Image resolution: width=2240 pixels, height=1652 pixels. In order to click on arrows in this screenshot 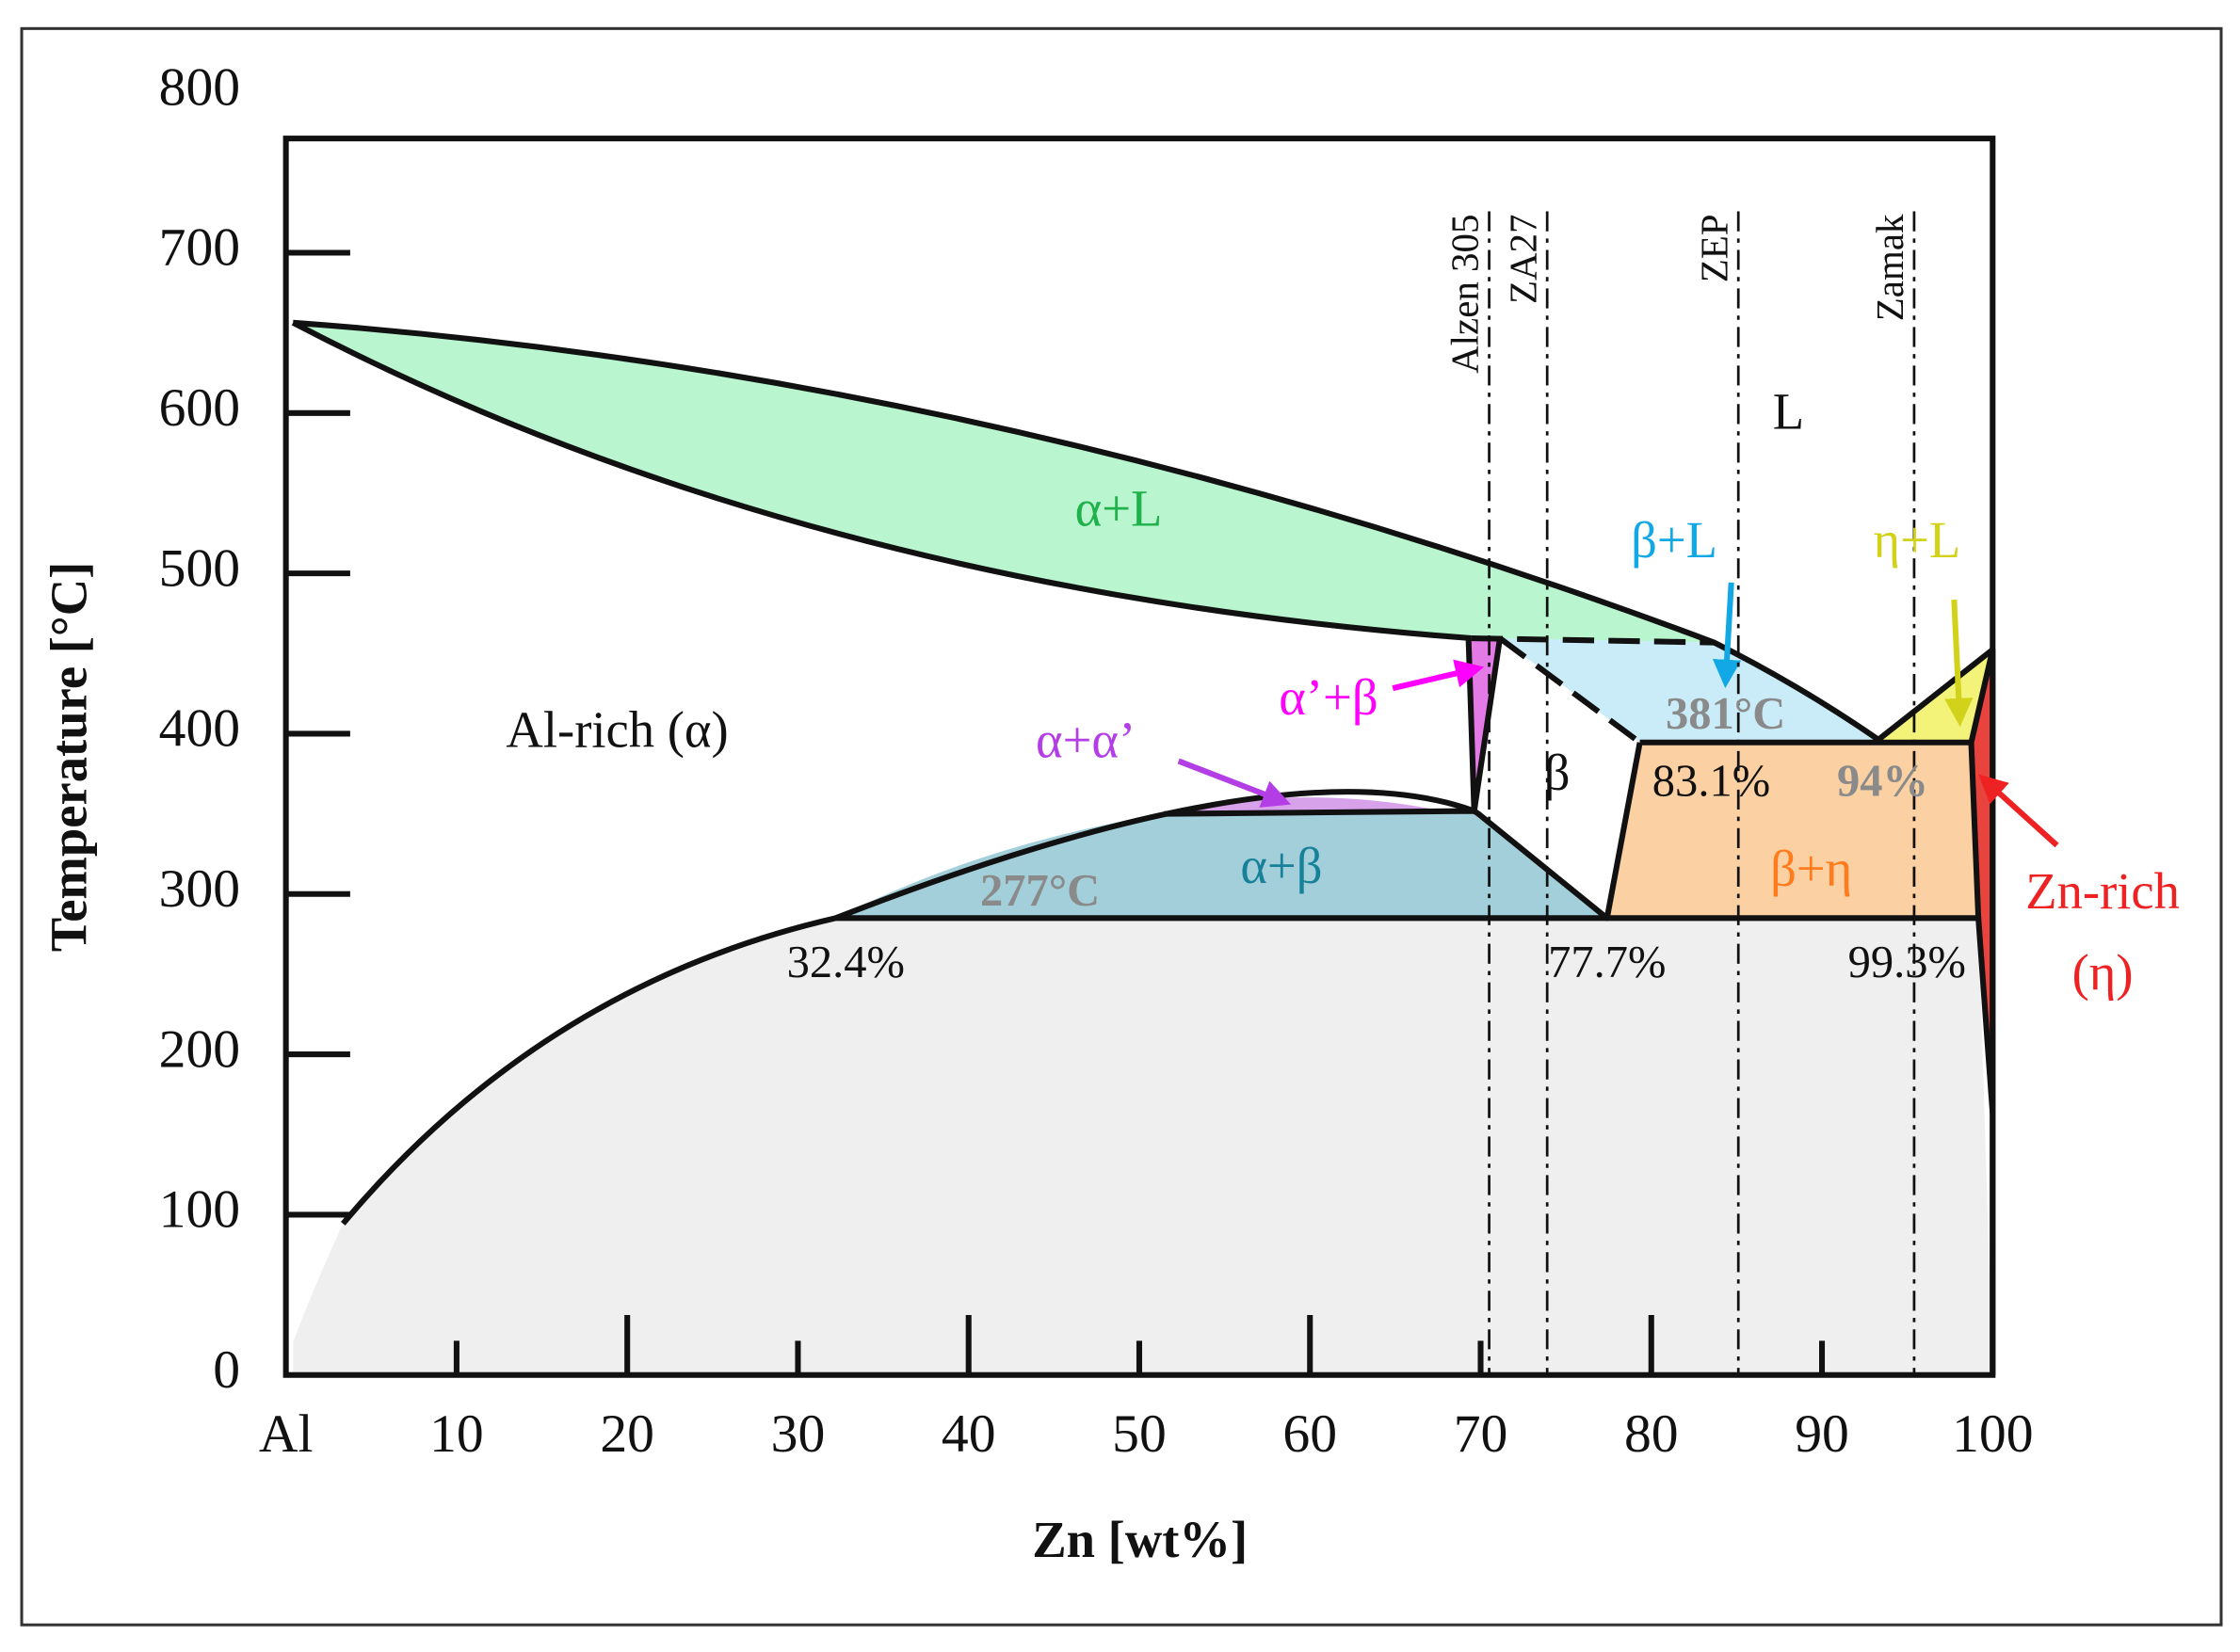, I will do `click(1618, 715)`.